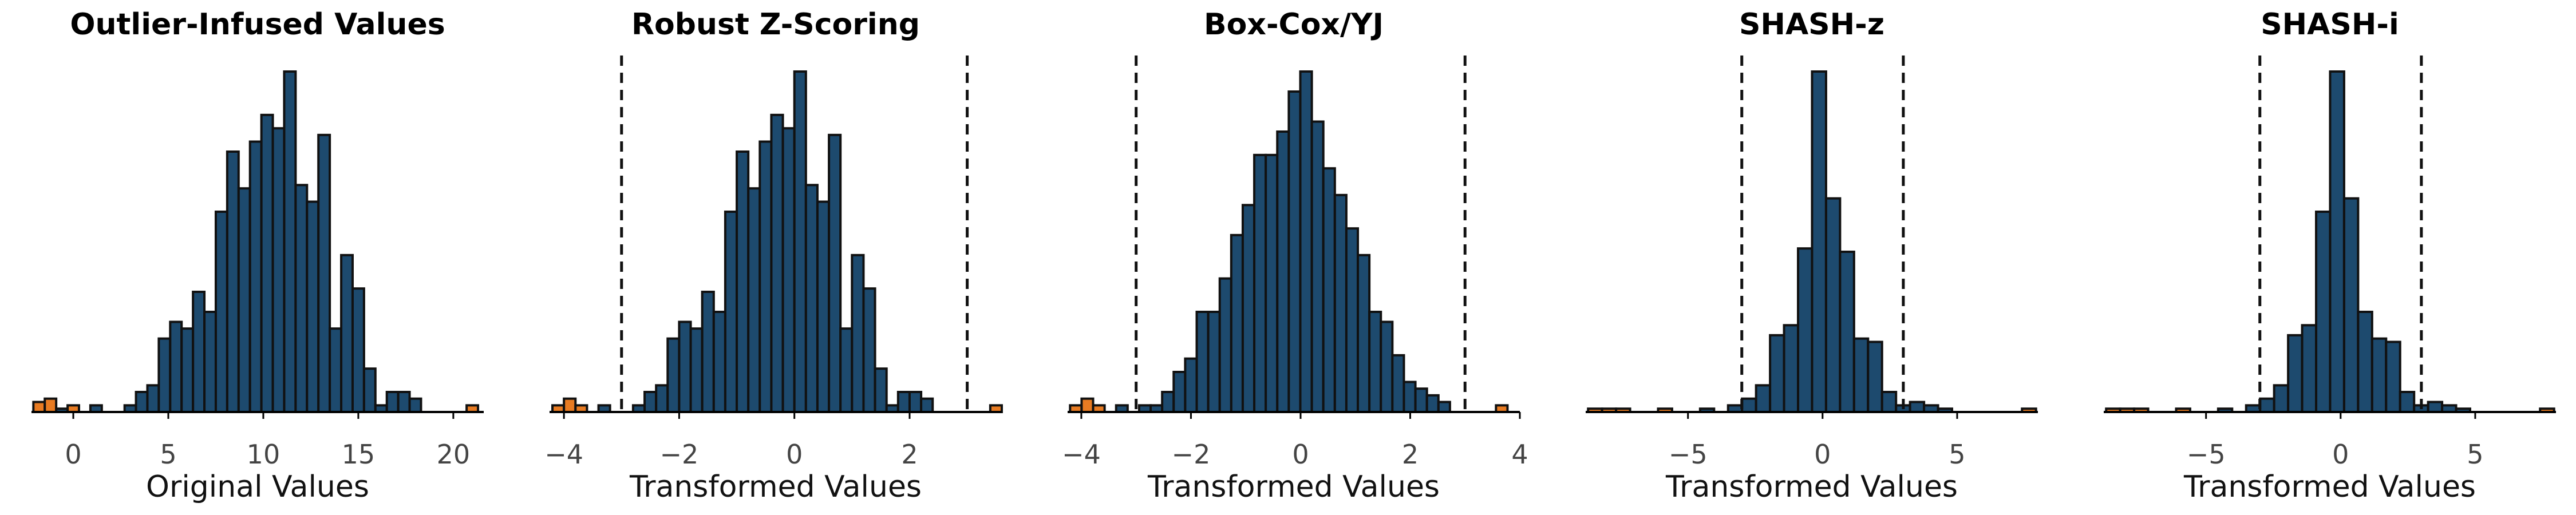 This screenshot has width=2576, height=515. Describe the element at coordinates (257, 24) in the screenshot. I see `panel-title: Outlier-Infused Values` at that location.